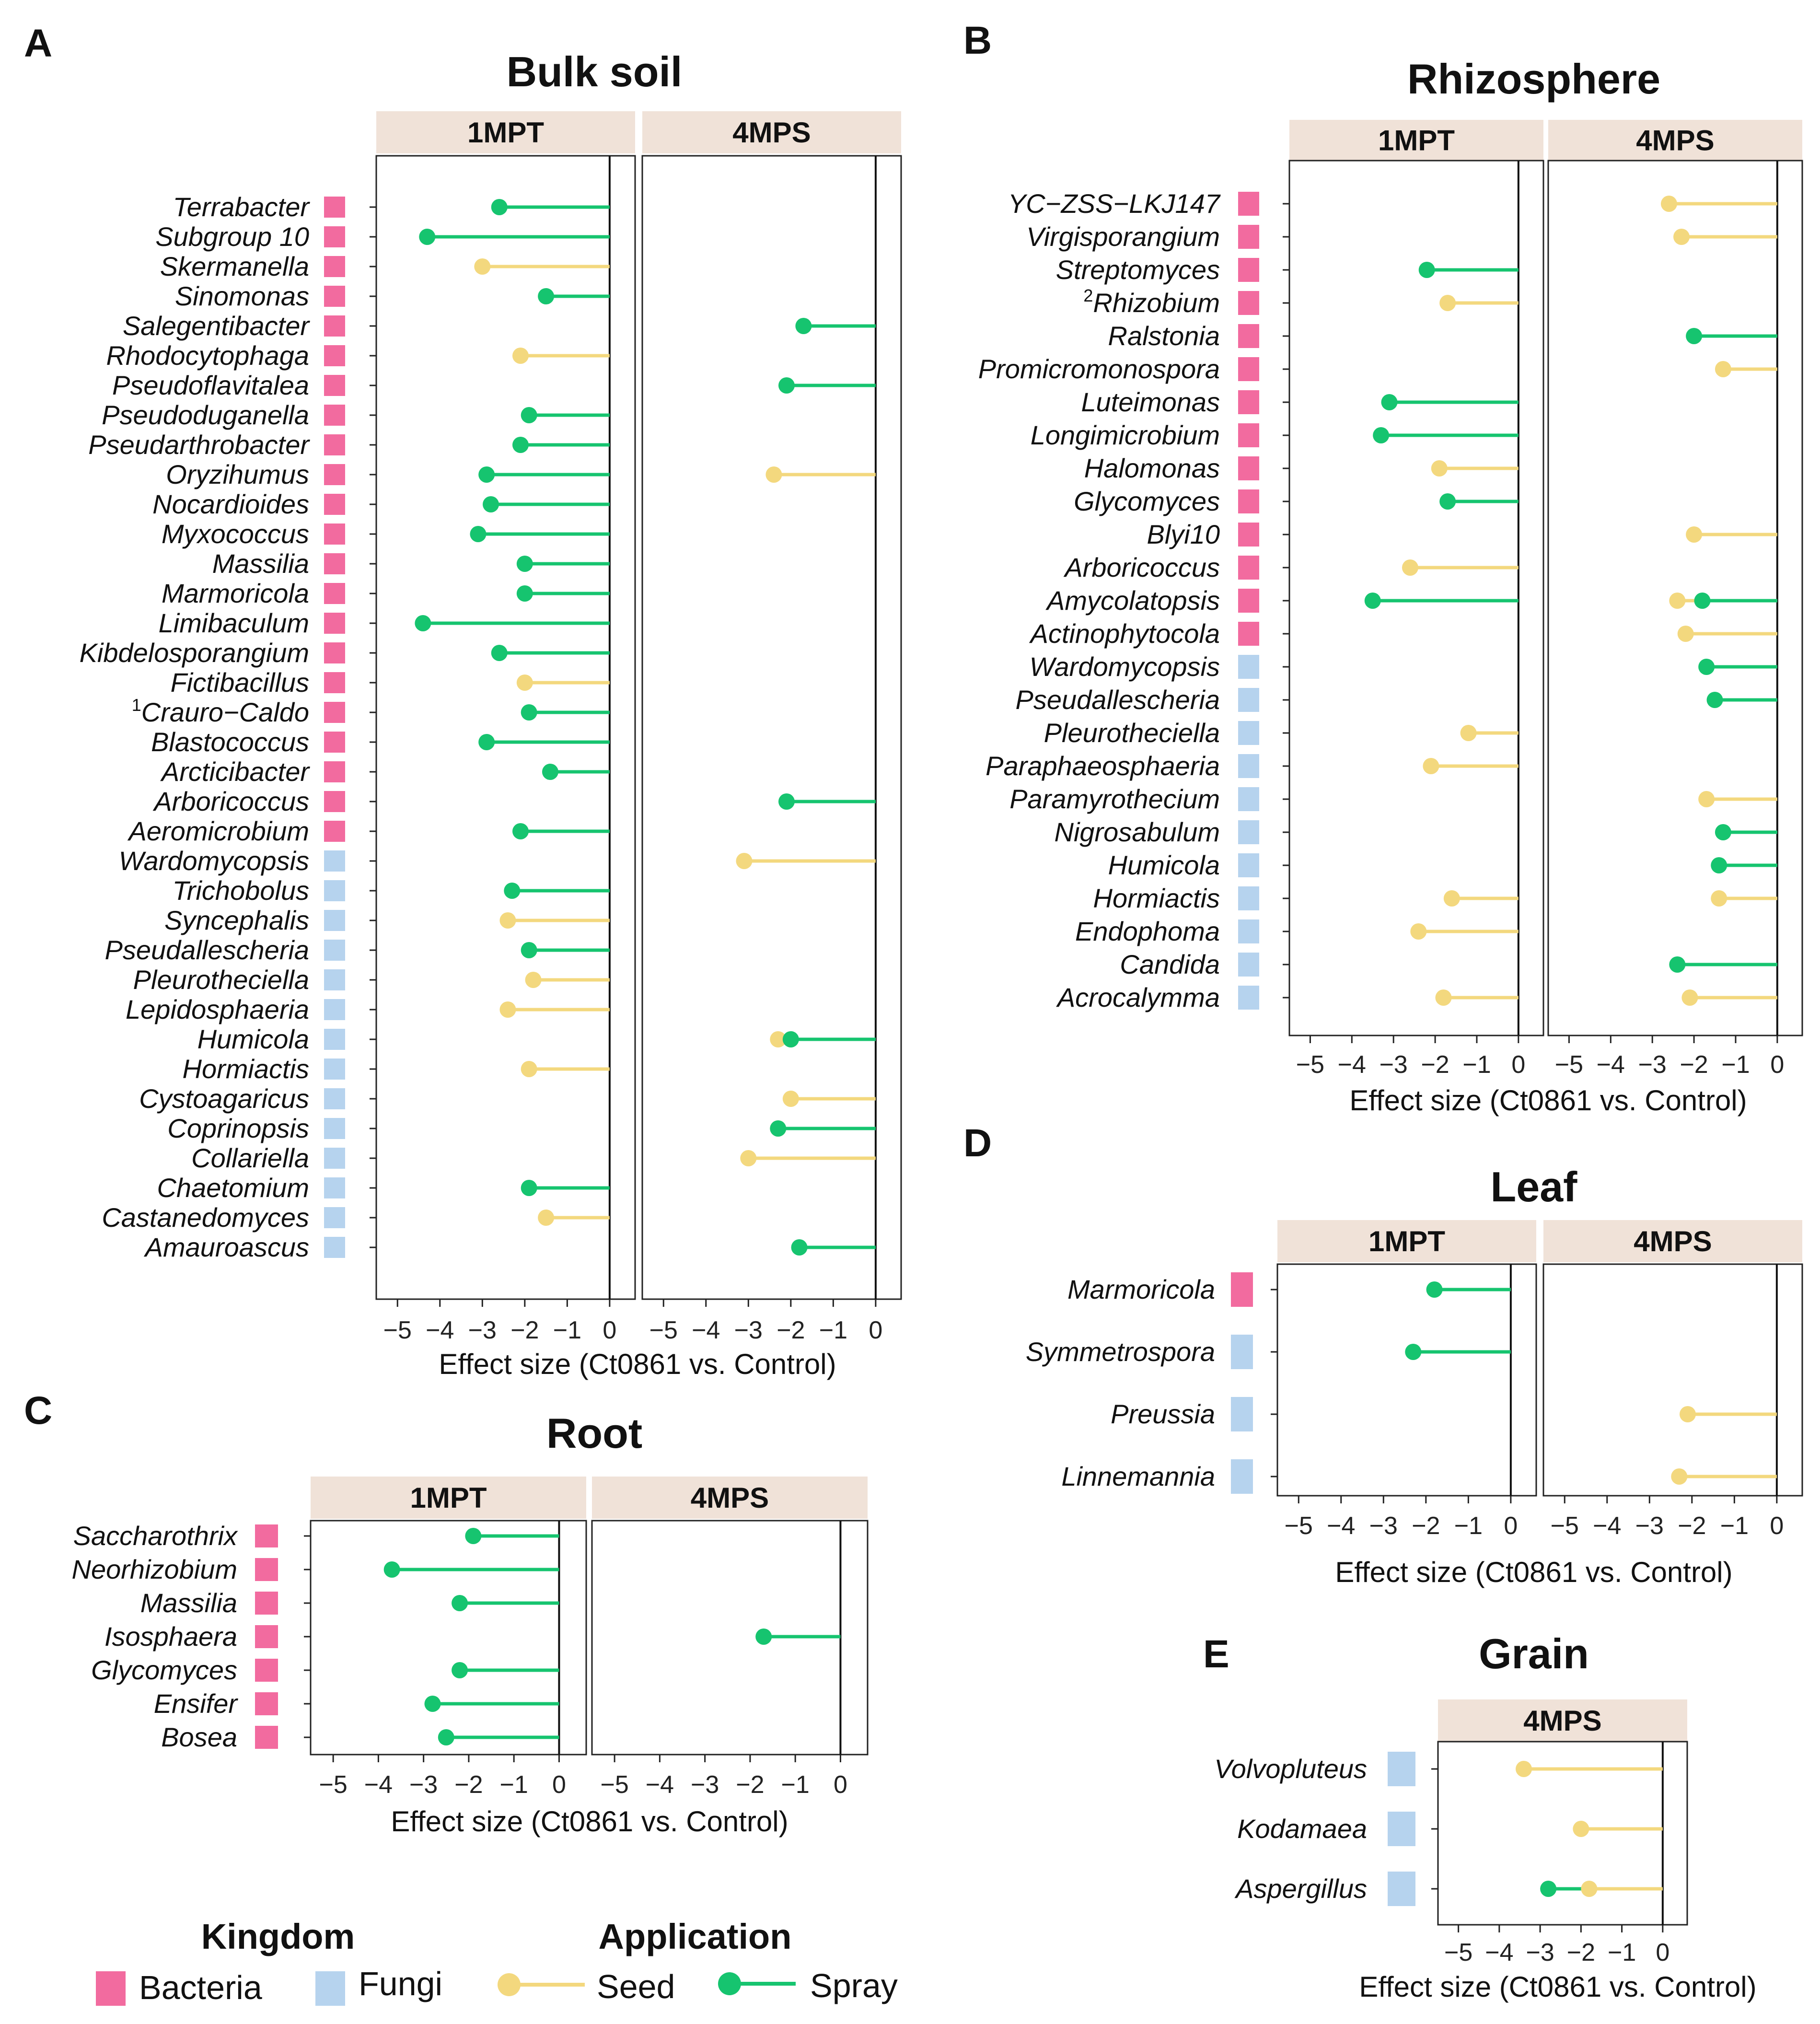  I want to click on taxon-label: Nigrosabulum, so click(1137, 832).